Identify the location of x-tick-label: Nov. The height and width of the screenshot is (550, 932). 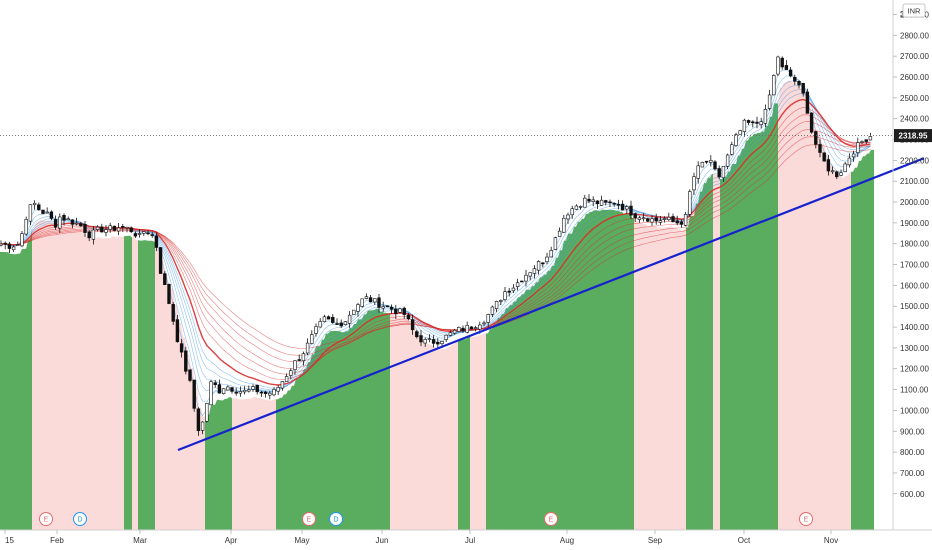
(831, 540).